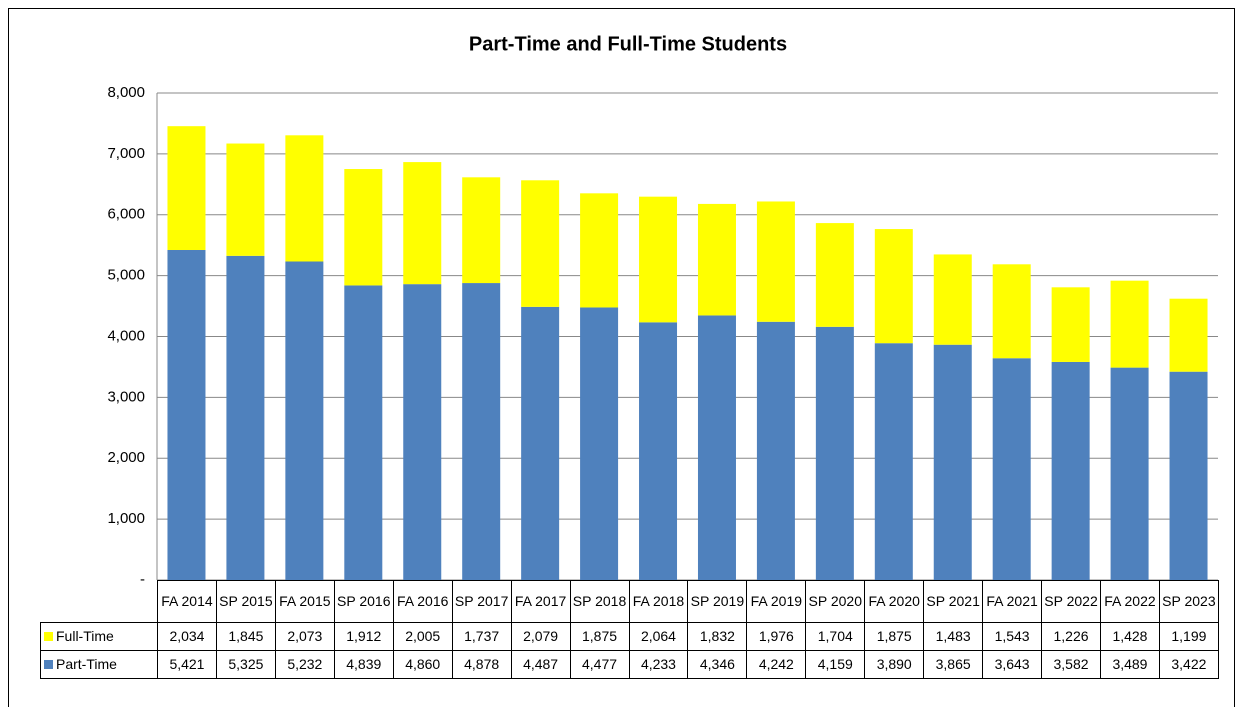  What do you see at coordinates (1188, 636) in the screenshot?
I see `value-label: 1,199` at bounding box center [1188, 636].